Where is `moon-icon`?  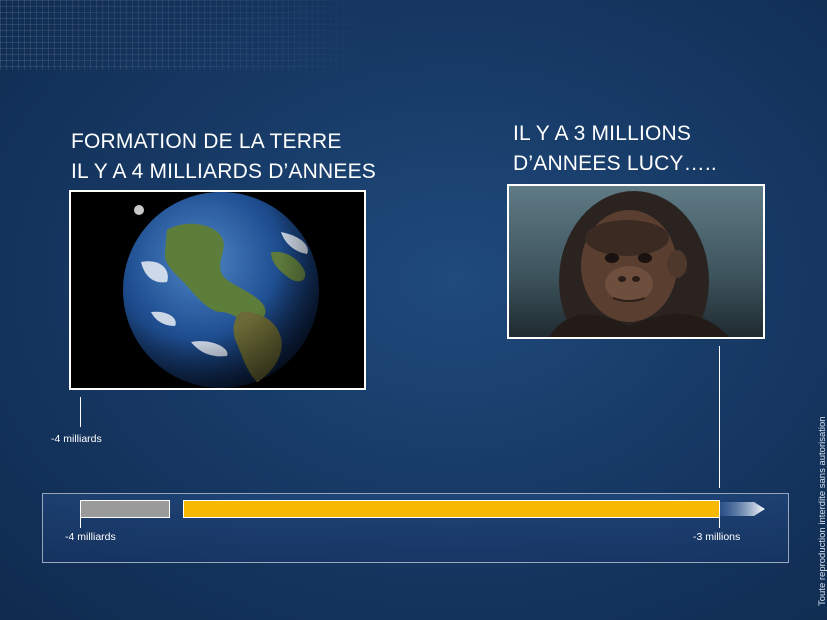
moon-icon is located at coordinates (139, 210).